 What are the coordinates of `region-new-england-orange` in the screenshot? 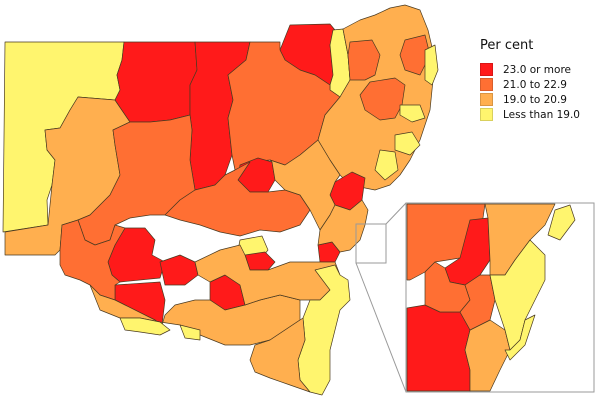 It's located at (364, 60).